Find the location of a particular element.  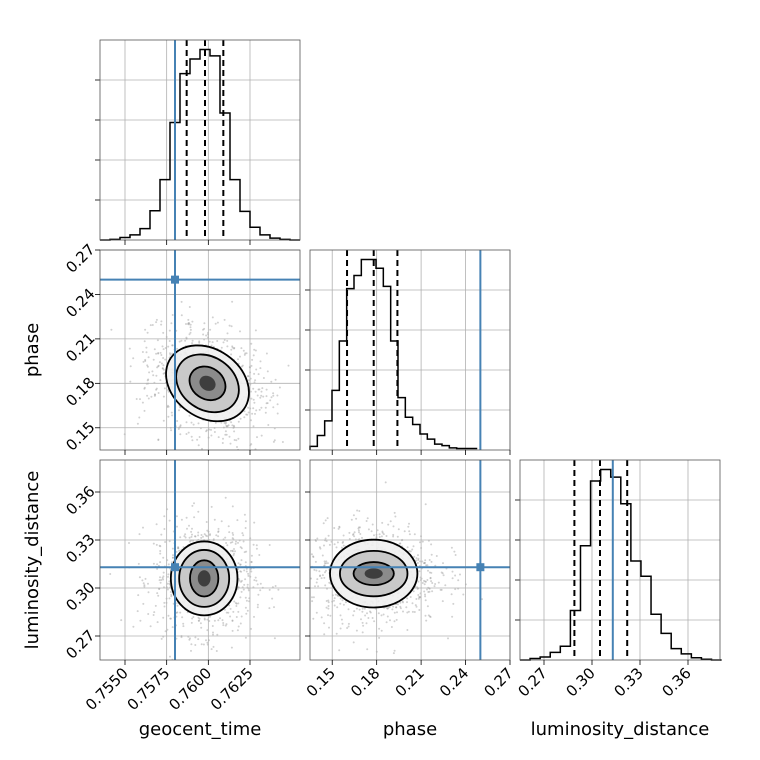

x-tick-label-luminosity-distance-3: 0.36 is located at coordinates (676, 682).